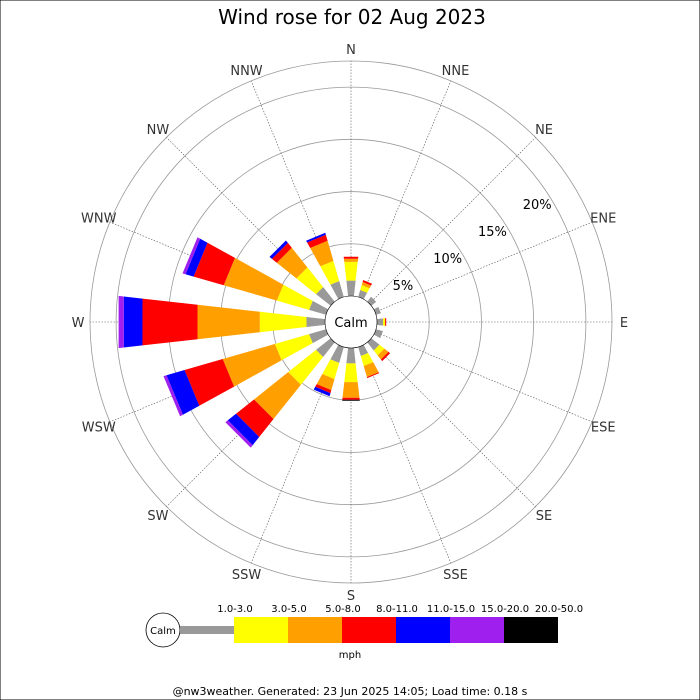 This screenshot has width=700, height=700. I want to click on bar-segment-wsw-5.0-8.0, so click(252, 365).